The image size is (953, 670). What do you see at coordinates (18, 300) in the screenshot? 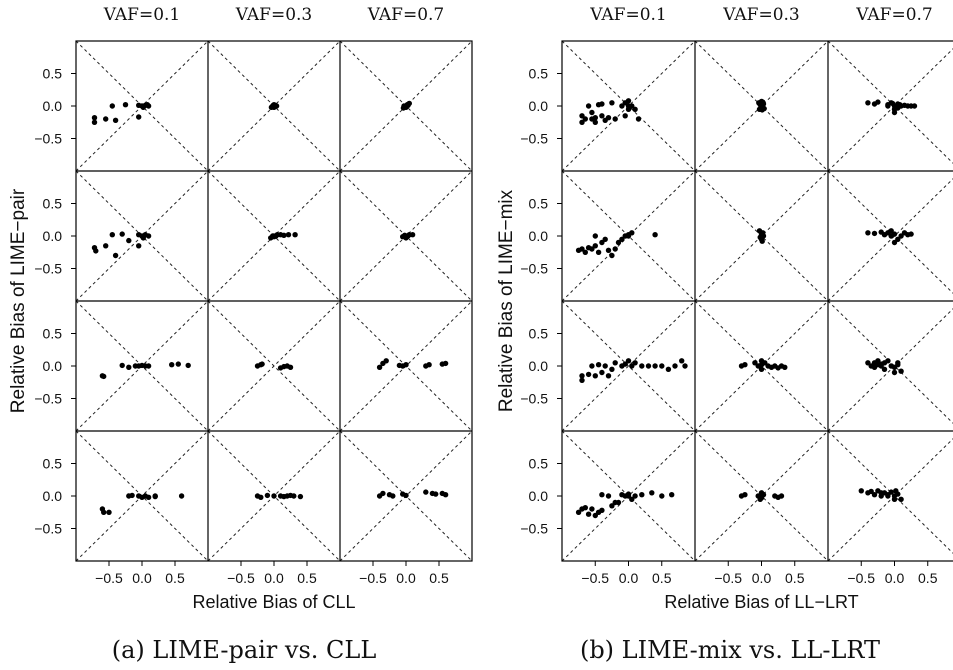
I see `y-axis-label: Relative Bias of LIME−pair` at bounding box center [18, 300].